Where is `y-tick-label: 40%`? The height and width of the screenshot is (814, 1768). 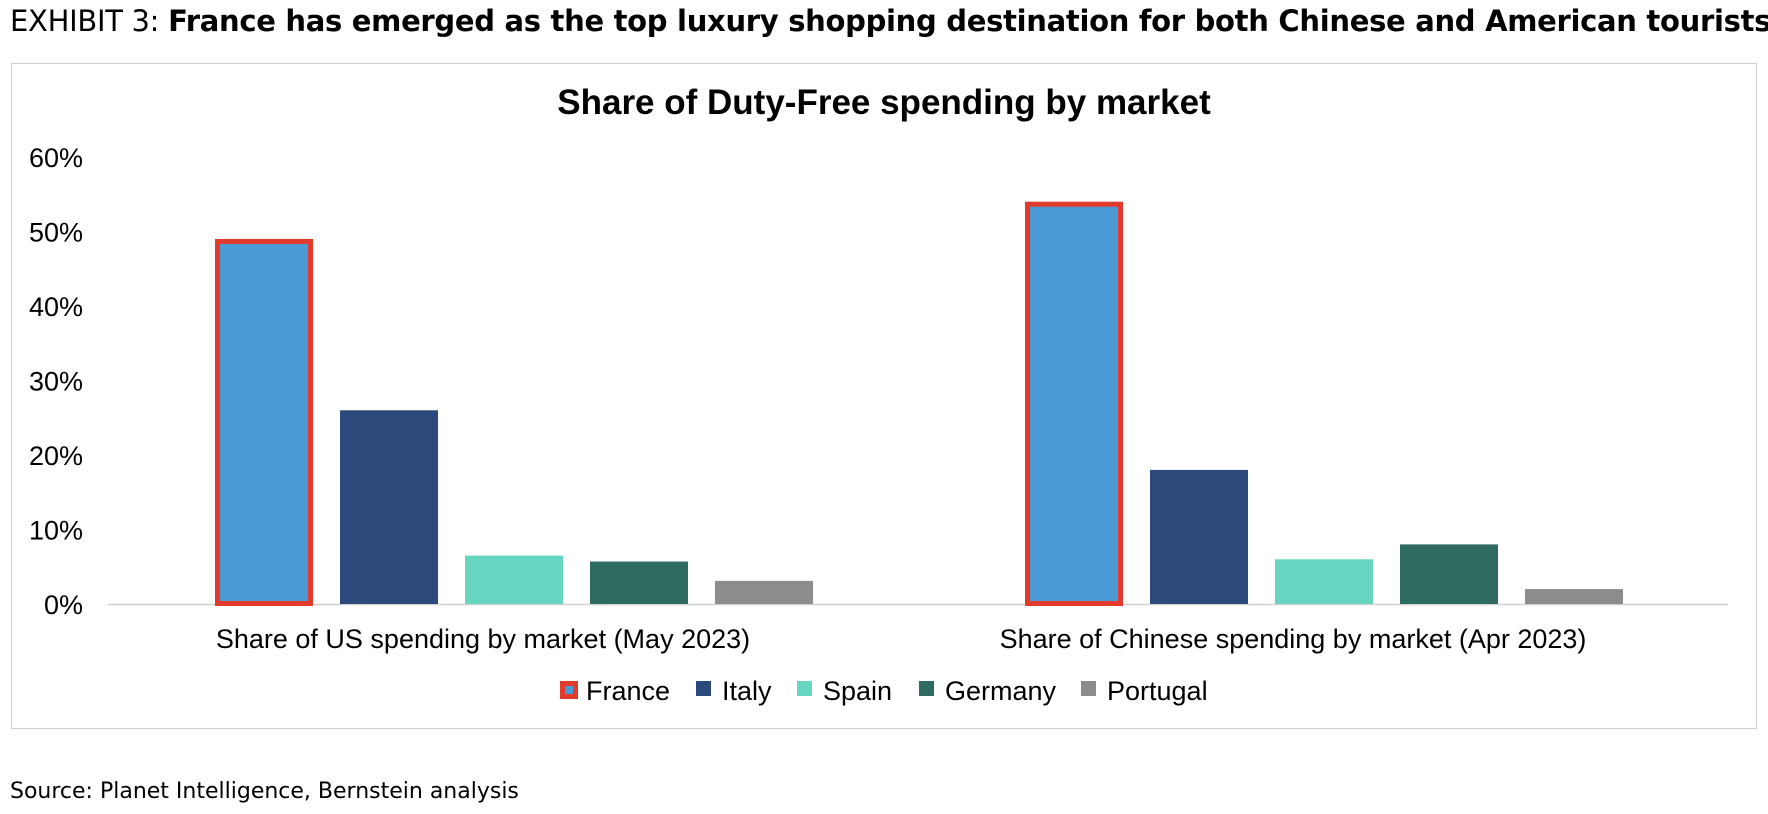 y-tick-label: 40% is located at coordinates (56, 307).